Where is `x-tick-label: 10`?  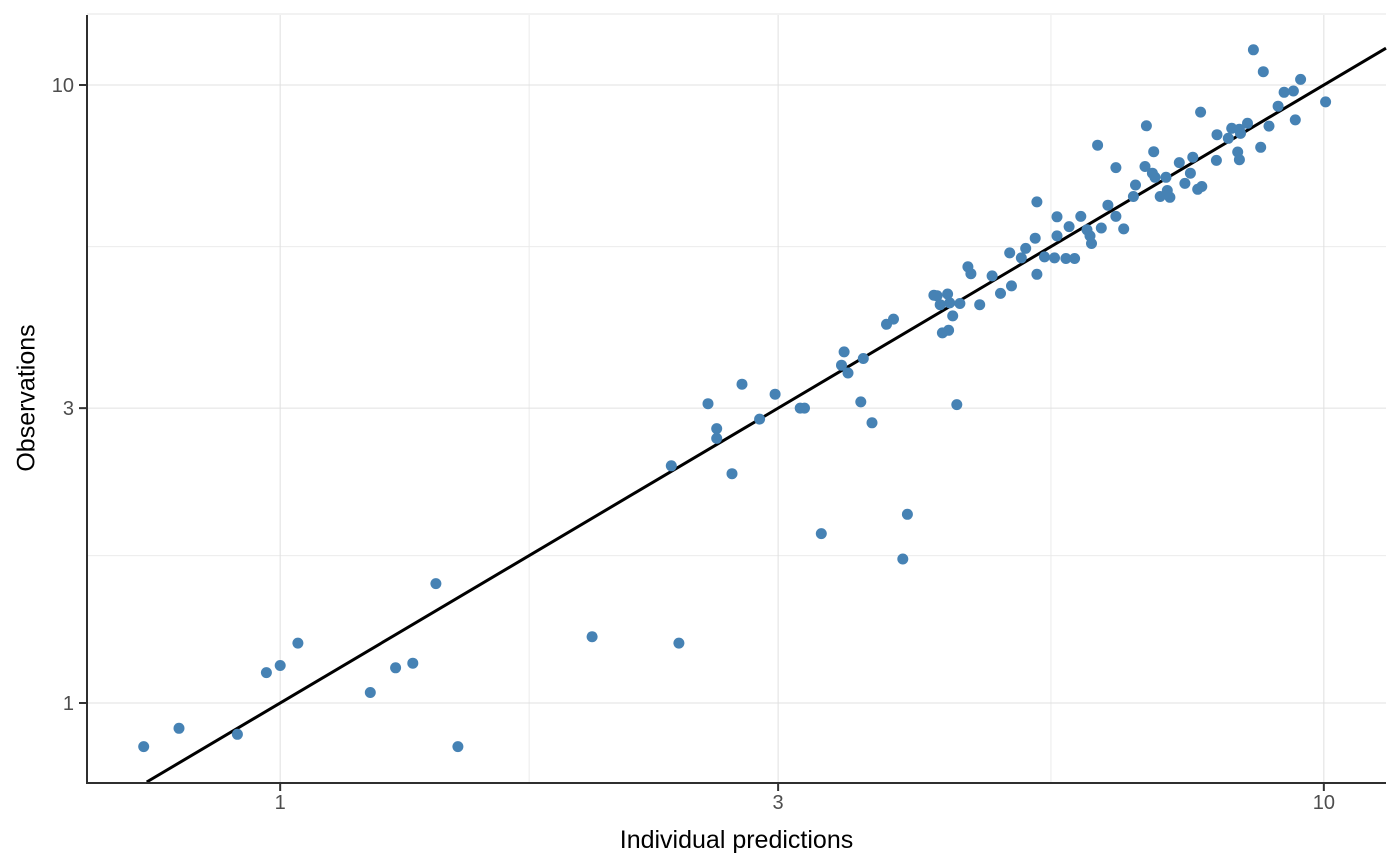
x-tick-label: 10 is located at coordinates (1324, 803).